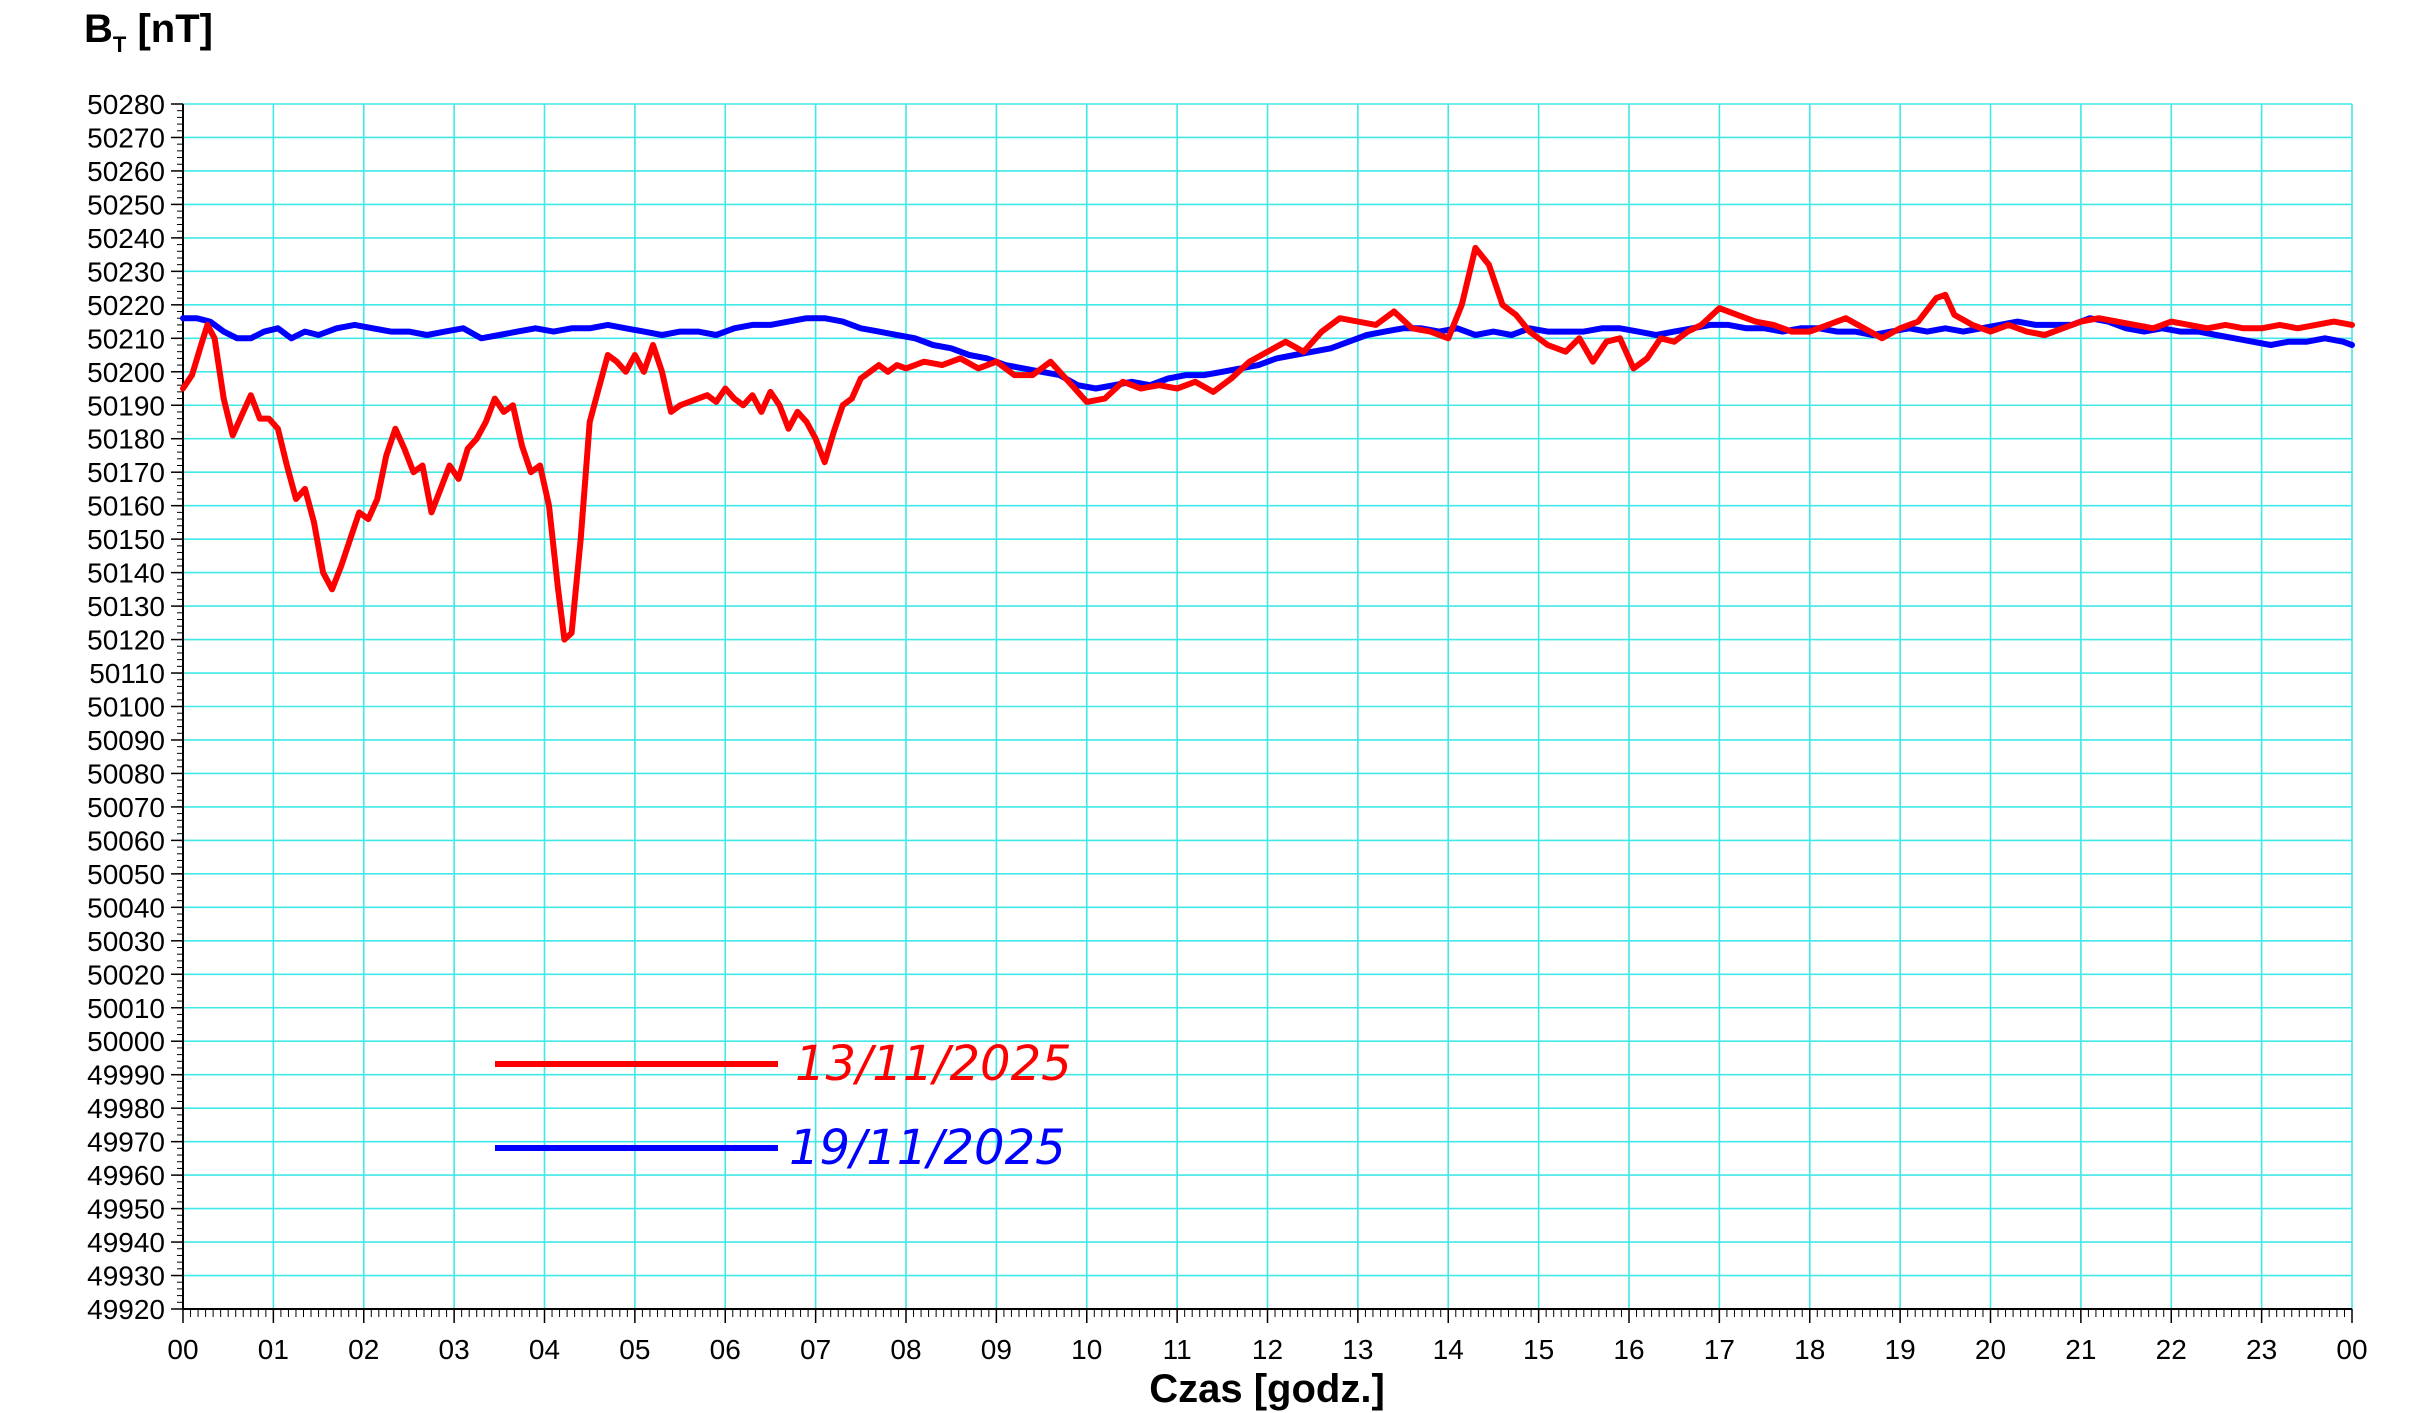 The width and height of the screenshot is (2414, 1413). I want to click on x-tick-label: 01, so click(273, 1349).